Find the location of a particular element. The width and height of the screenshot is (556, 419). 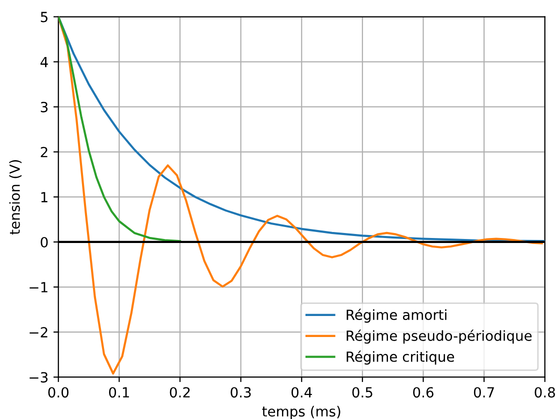

legend-label: Régime critique is located at coordinates (400, 357).